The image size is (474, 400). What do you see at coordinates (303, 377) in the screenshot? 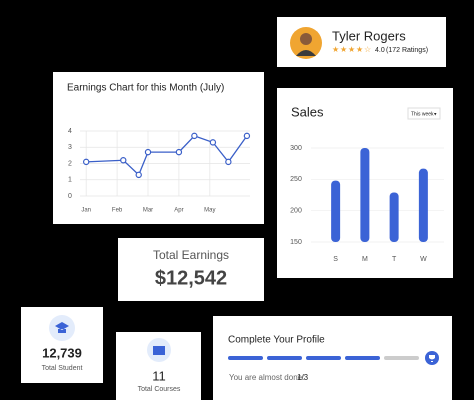
I see `task-progress: 1/3` at bounding box center [303, 377].